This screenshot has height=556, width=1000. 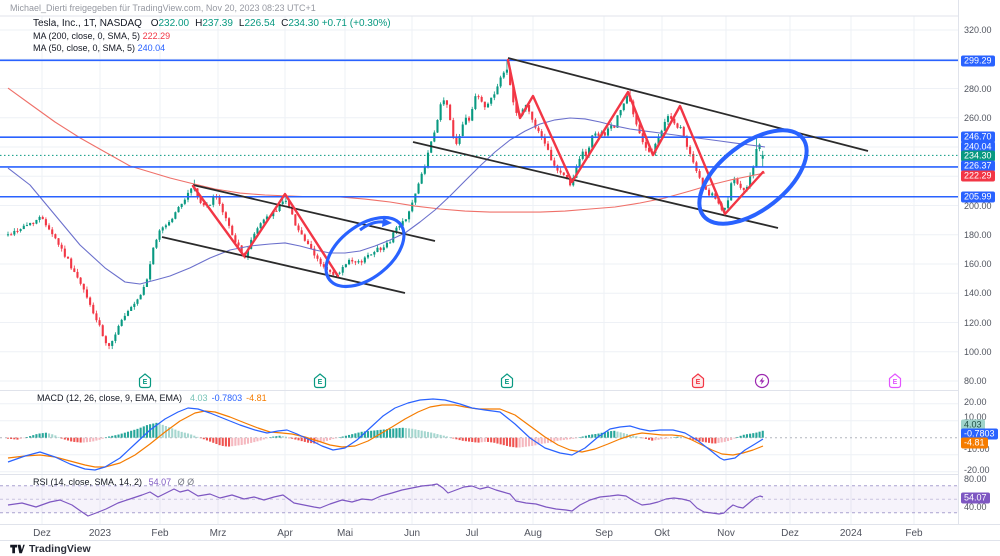 I want to click on zigzag-drawing, so click(x=265, y=231).